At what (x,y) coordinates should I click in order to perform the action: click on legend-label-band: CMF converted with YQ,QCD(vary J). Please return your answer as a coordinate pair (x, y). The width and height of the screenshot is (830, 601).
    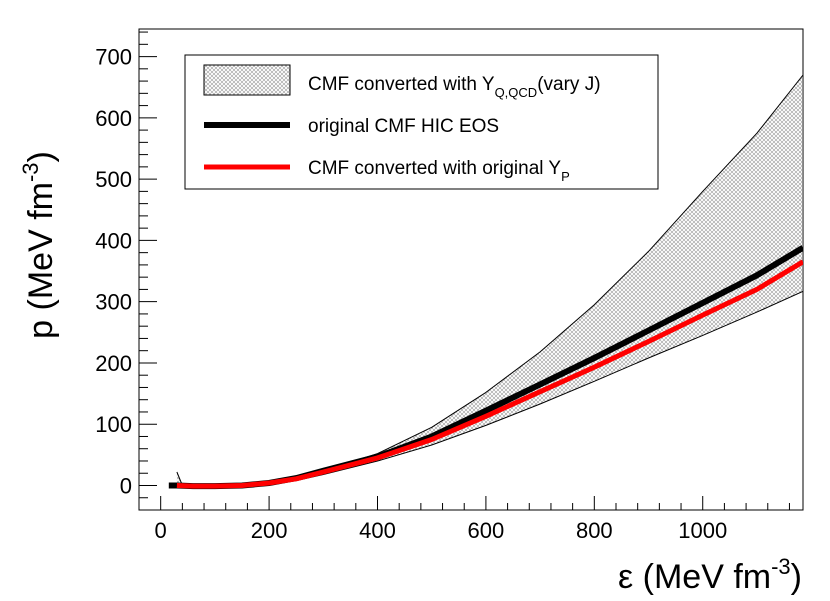
    Looking at the image, I should click on (454, 87).